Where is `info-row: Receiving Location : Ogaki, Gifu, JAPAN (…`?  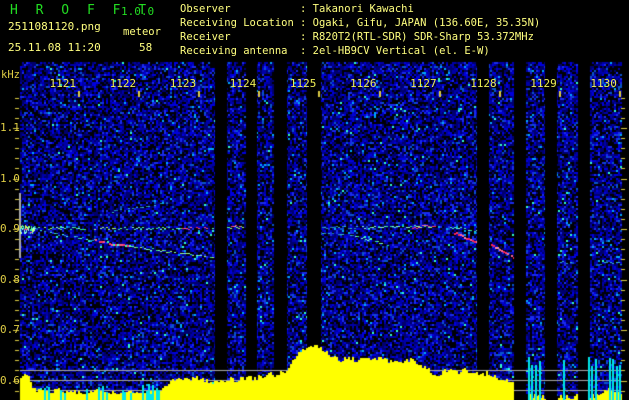
info-row: Receiving Location : Ogaki, Gifu, JAPAN (… is located at coordinates (360, 23).